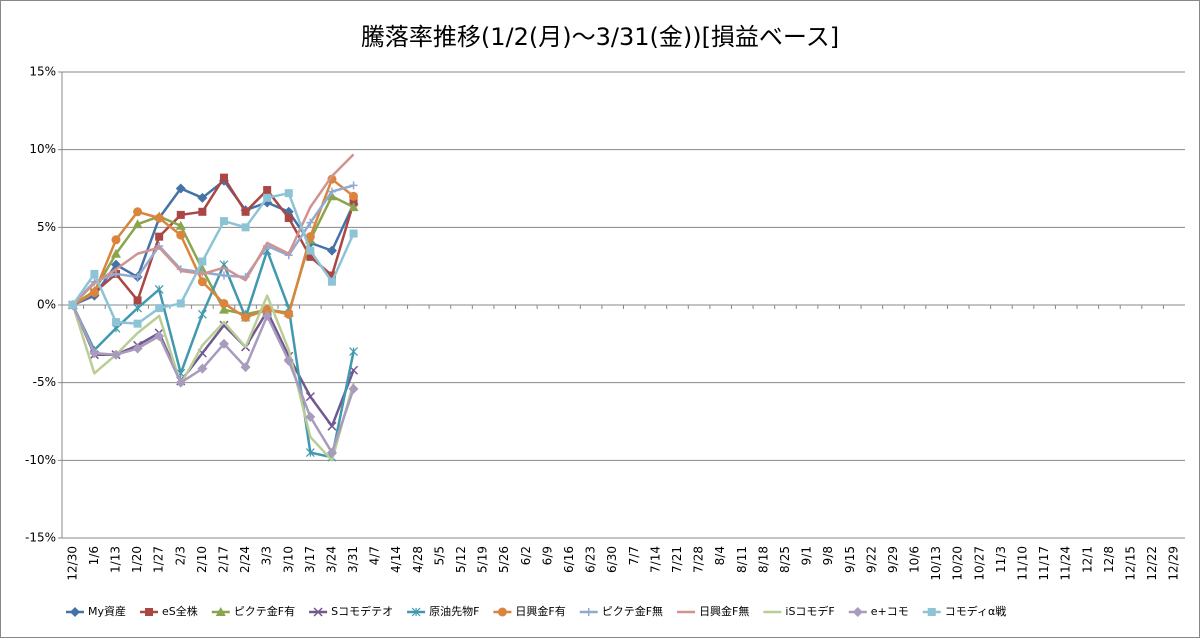 The height and width of the screenshot is (638, 1200). Describe the element at coordinates (975, 611) in the screenshot. I see `legend-label: コモディα戦` at that location.